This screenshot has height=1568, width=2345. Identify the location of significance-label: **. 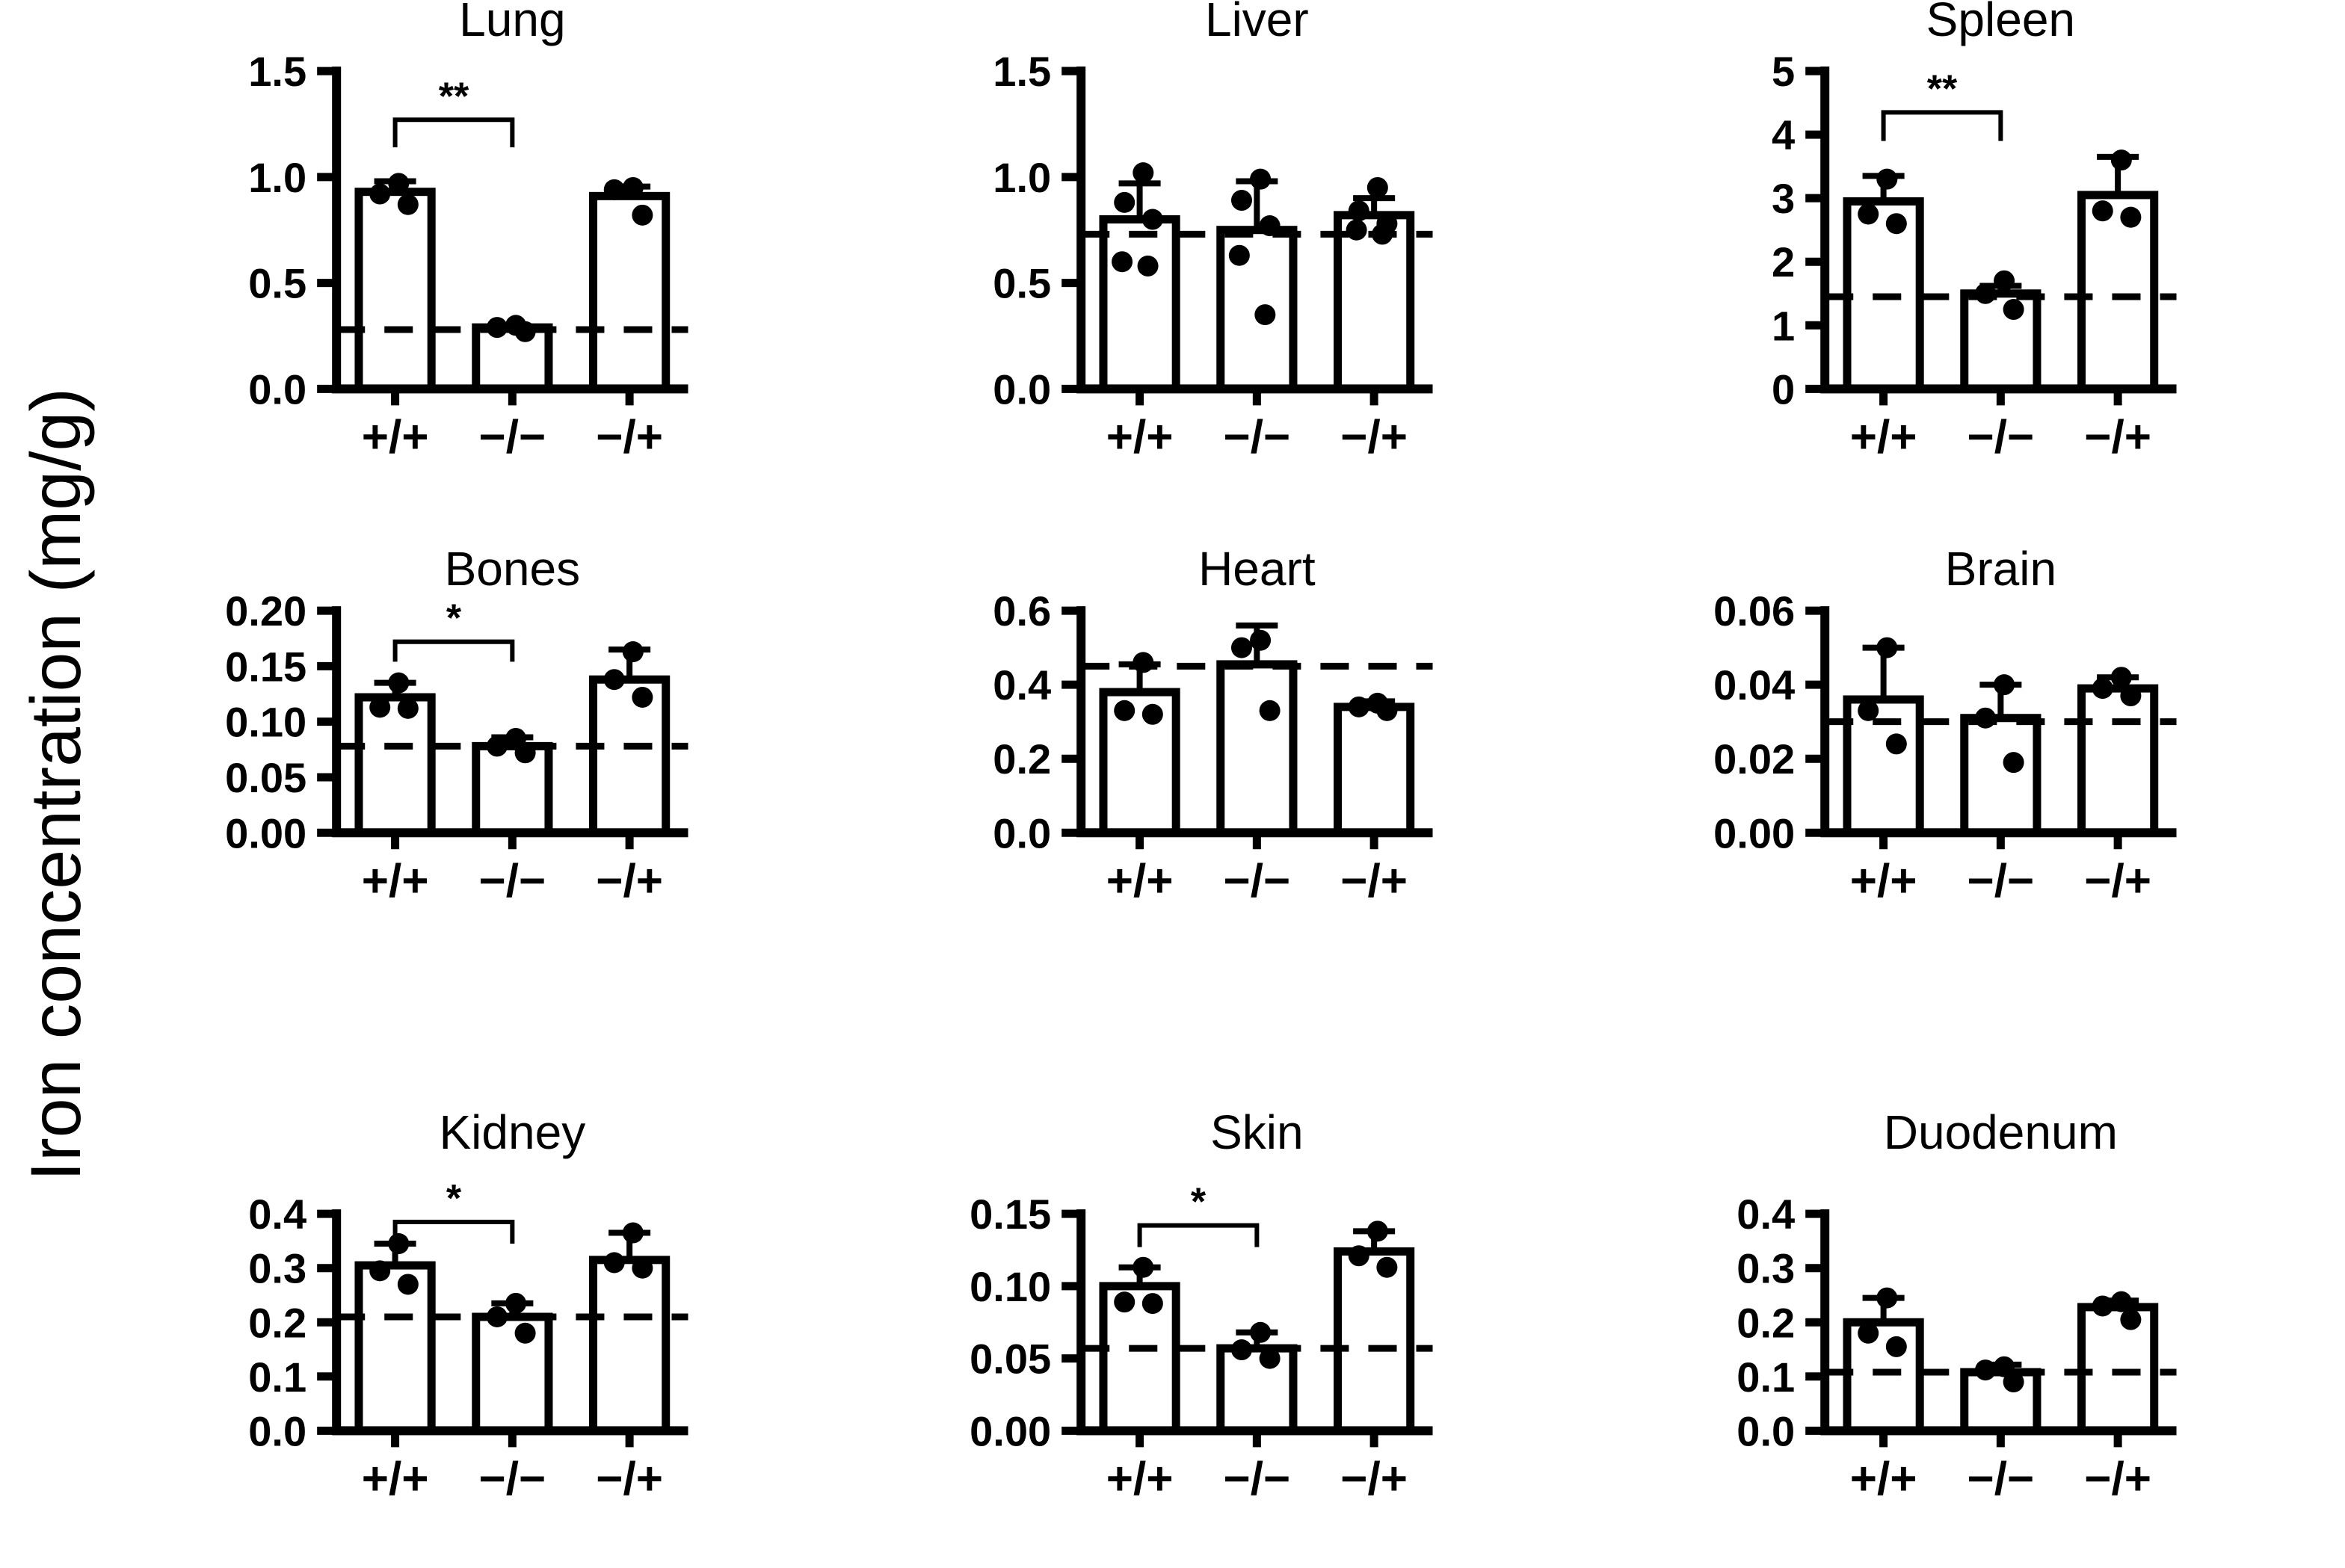
(454, 96).